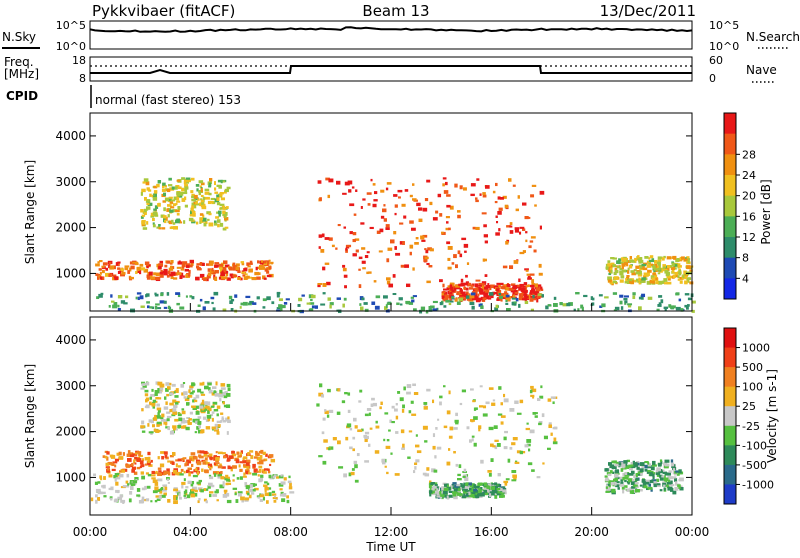 This screenshot has height=558, width=800. What do you see at coordinates (491, 532) in the screenshot?
I see `xtick-label: 16:00` at bounding box center [491, 532].